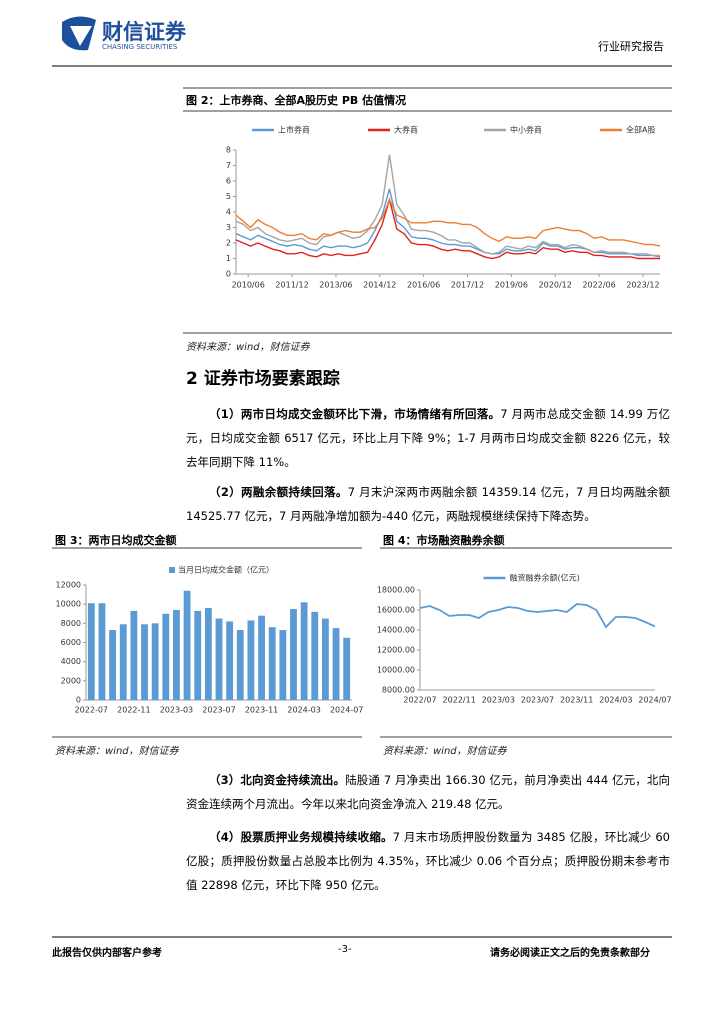  What do you see at coordinates (228, 150) in the screenshot?
I see `y-tick-label: 8` at bounding box center [228, 150].